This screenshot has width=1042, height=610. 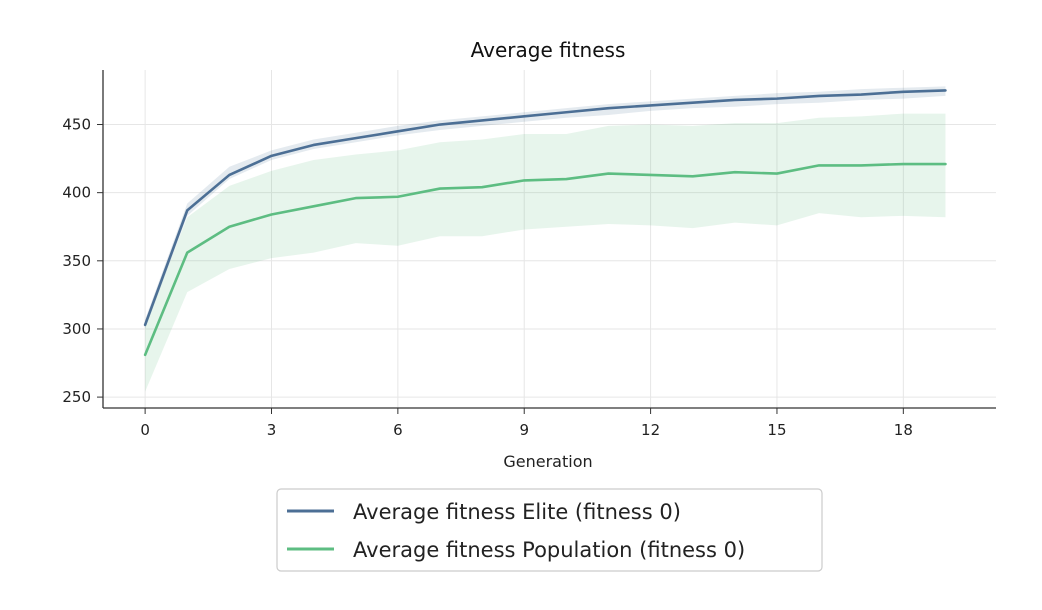 I want to click on x-tick-label: 18, so click(x=903, y=430).